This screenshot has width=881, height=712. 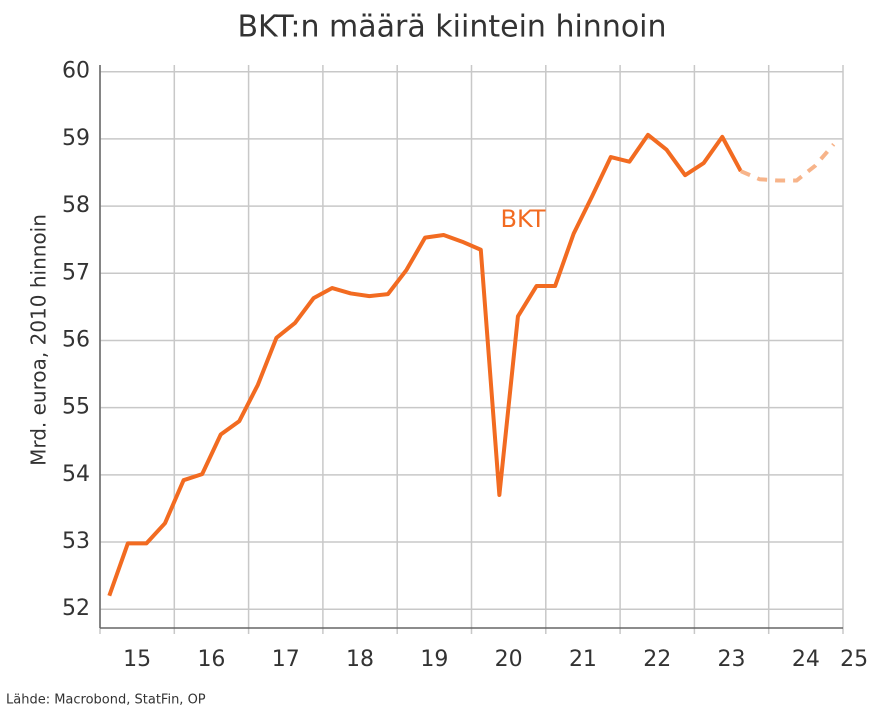 What do you see at coordinates (451, 27) in the screenshot?
I see `chart-title: BKT:n määrä kiintein hinnoin` at bounding box center [451, 27].